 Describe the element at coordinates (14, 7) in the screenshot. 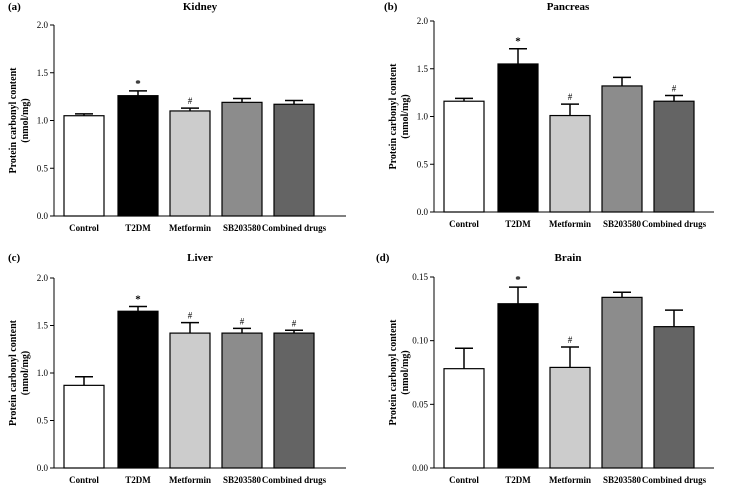

I see `panel-letter: (a)` at that location.